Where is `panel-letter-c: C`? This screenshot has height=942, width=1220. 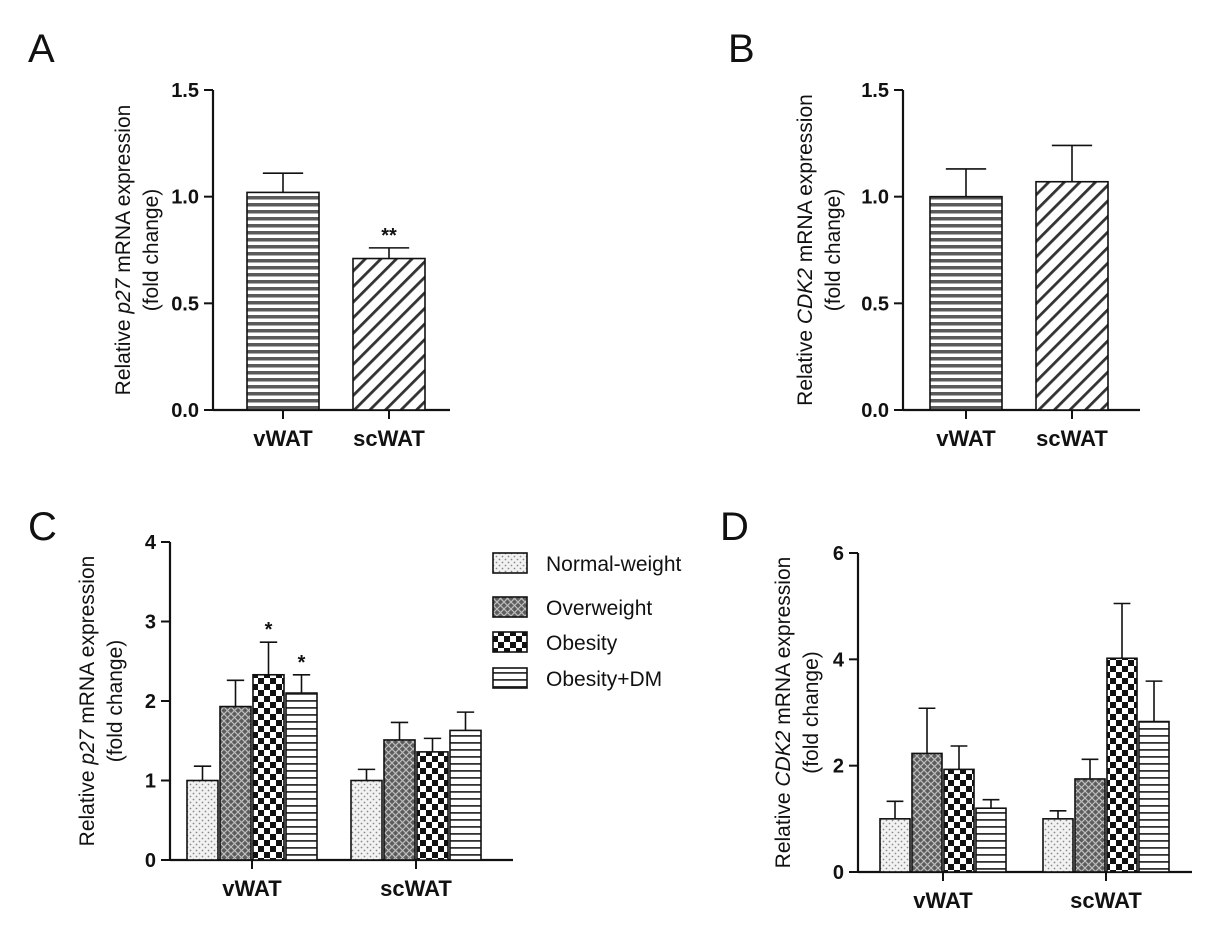
panel-letter-c: C is located at coordinates (42, 527).